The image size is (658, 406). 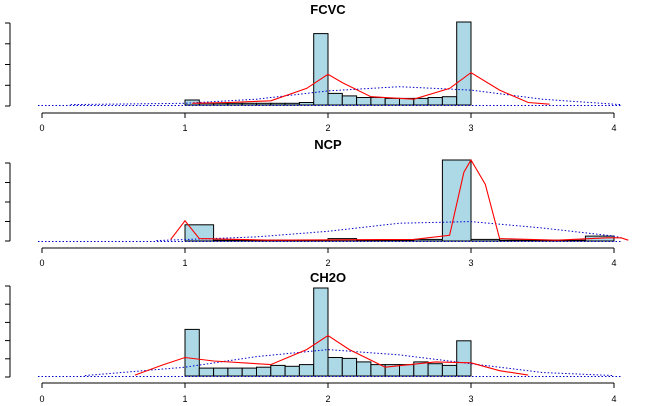 I want to click on chart-title: NCP, so click(x=328, y=144).